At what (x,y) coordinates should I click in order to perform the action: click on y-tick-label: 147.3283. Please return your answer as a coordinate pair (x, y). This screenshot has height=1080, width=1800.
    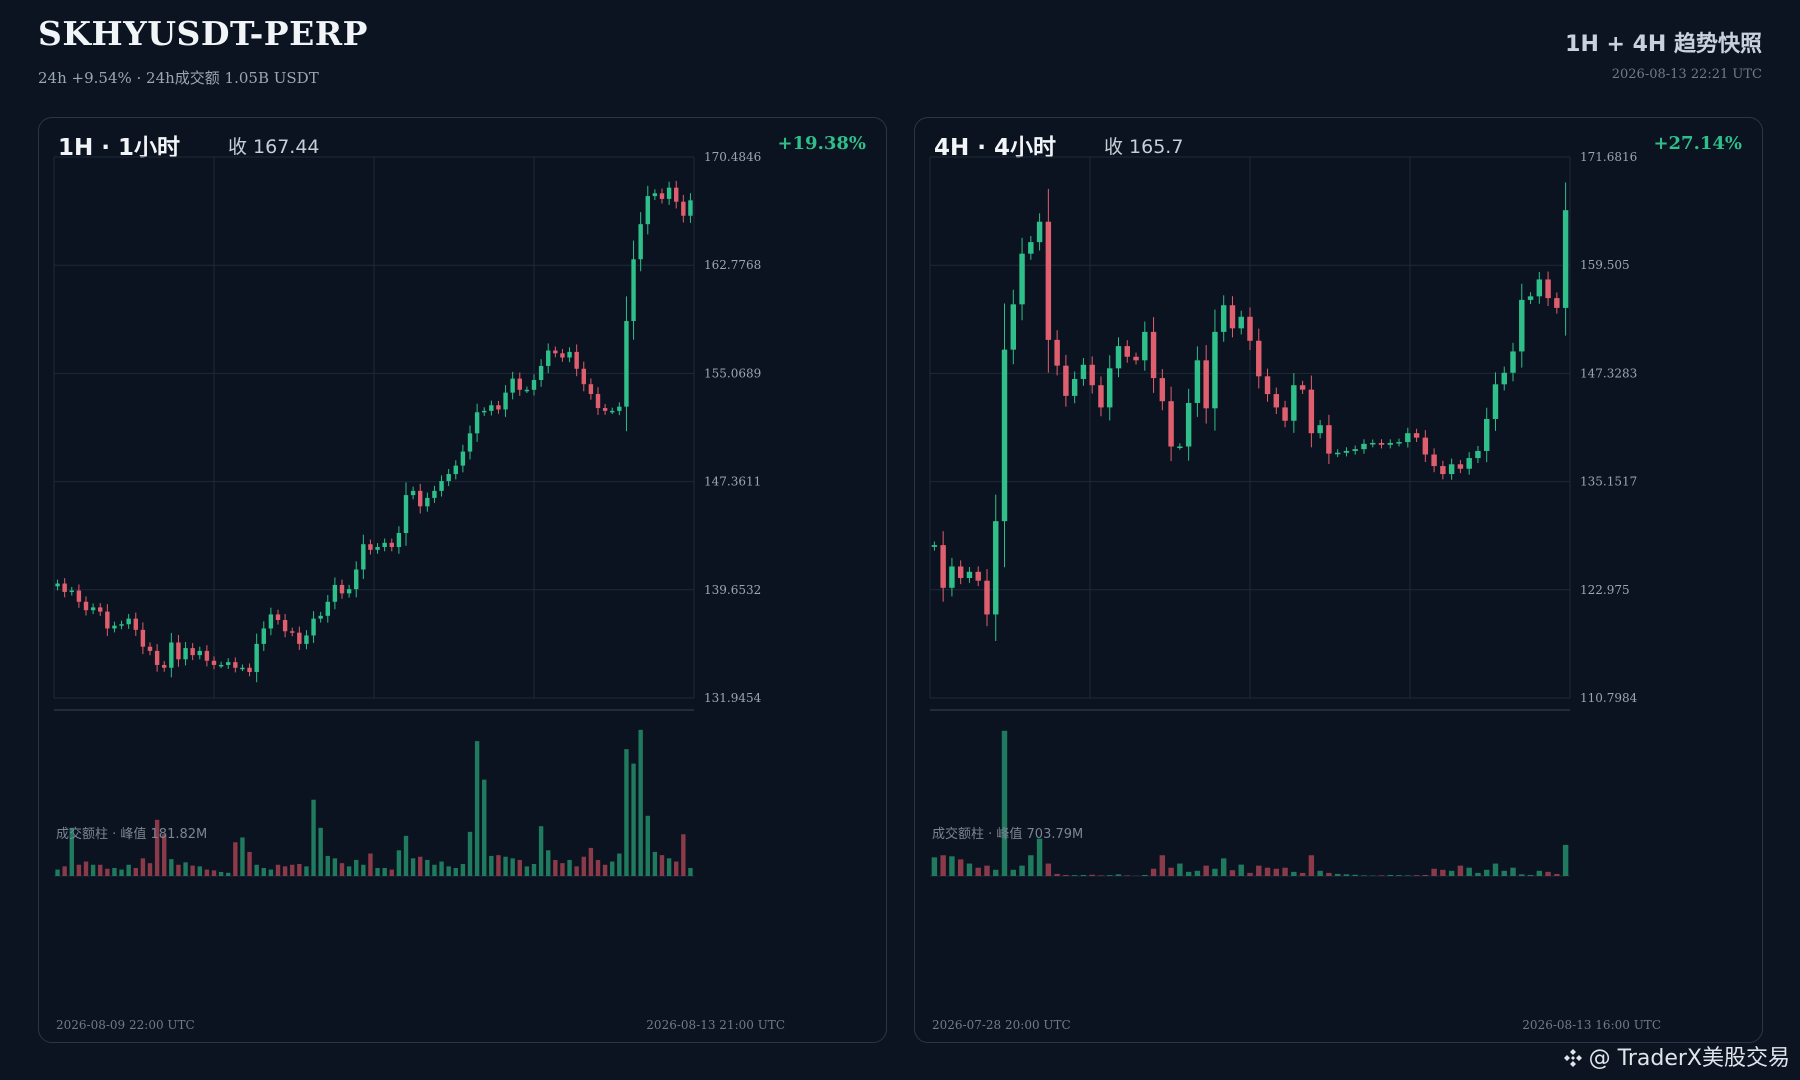
    Looking at the image, I should click on (1608, 373).